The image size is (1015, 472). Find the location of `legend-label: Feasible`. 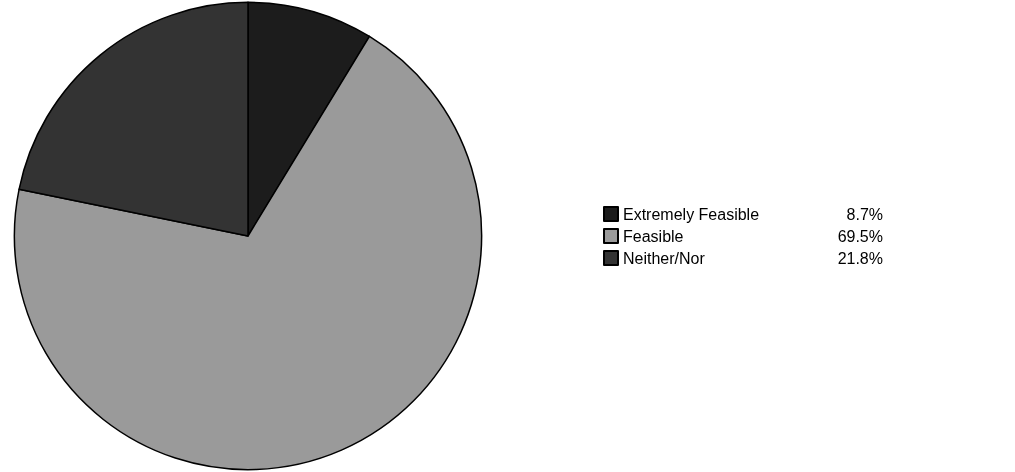

legend-label: Feasible is located at coordinates (653, 236).